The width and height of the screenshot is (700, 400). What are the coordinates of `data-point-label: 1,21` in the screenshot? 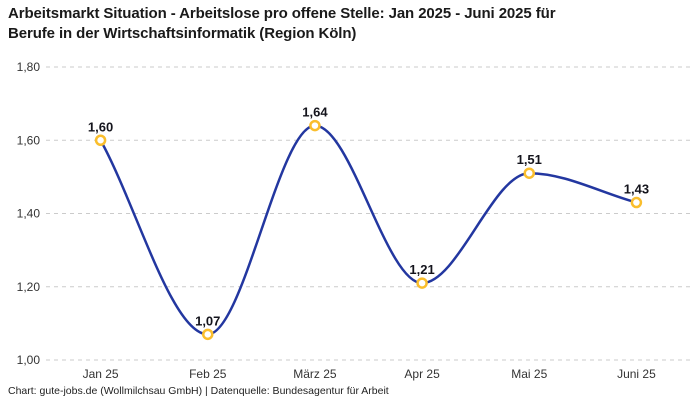 It's located at (421, 269).